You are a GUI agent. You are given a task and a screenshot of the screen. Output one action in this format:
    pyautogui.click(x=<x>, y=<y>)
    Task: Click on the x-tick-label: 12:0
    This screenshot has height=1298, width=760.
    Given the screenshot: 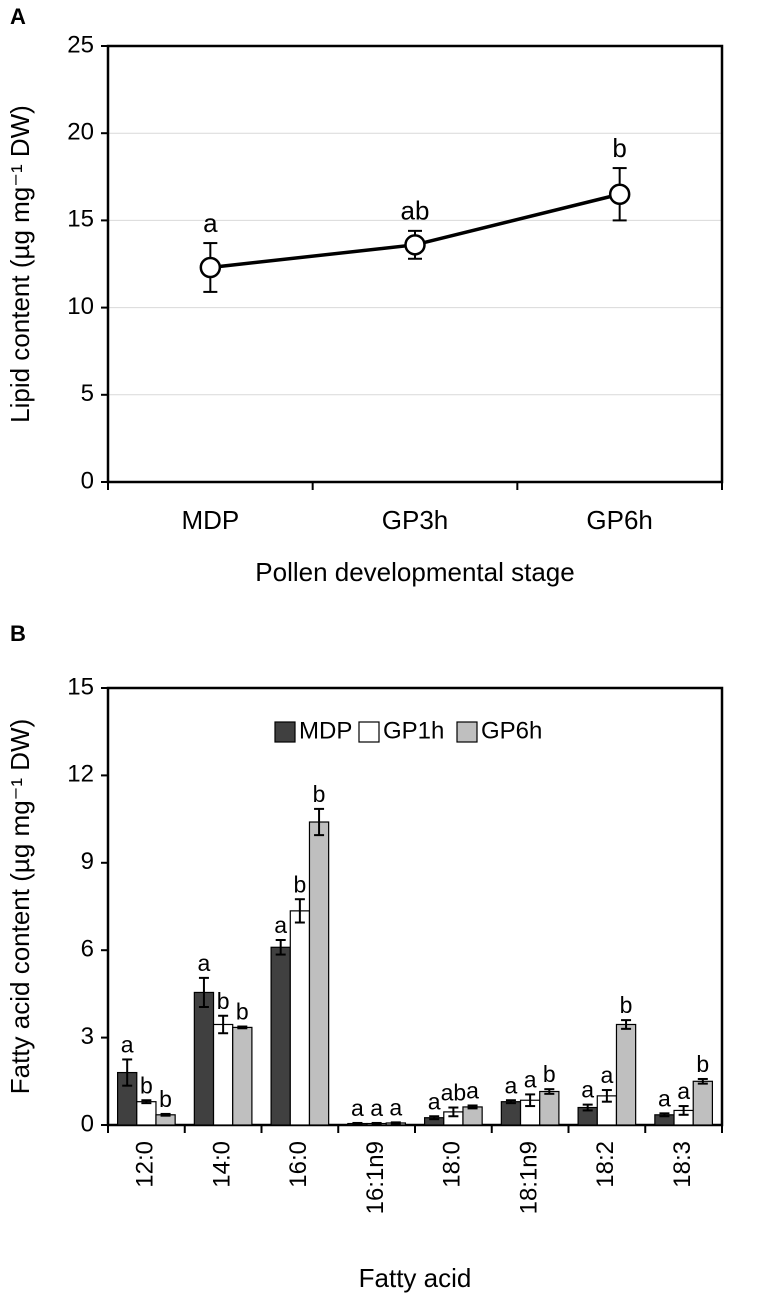 What is the action you would take?
    pyautogui.click(x=145, y=1164)
    